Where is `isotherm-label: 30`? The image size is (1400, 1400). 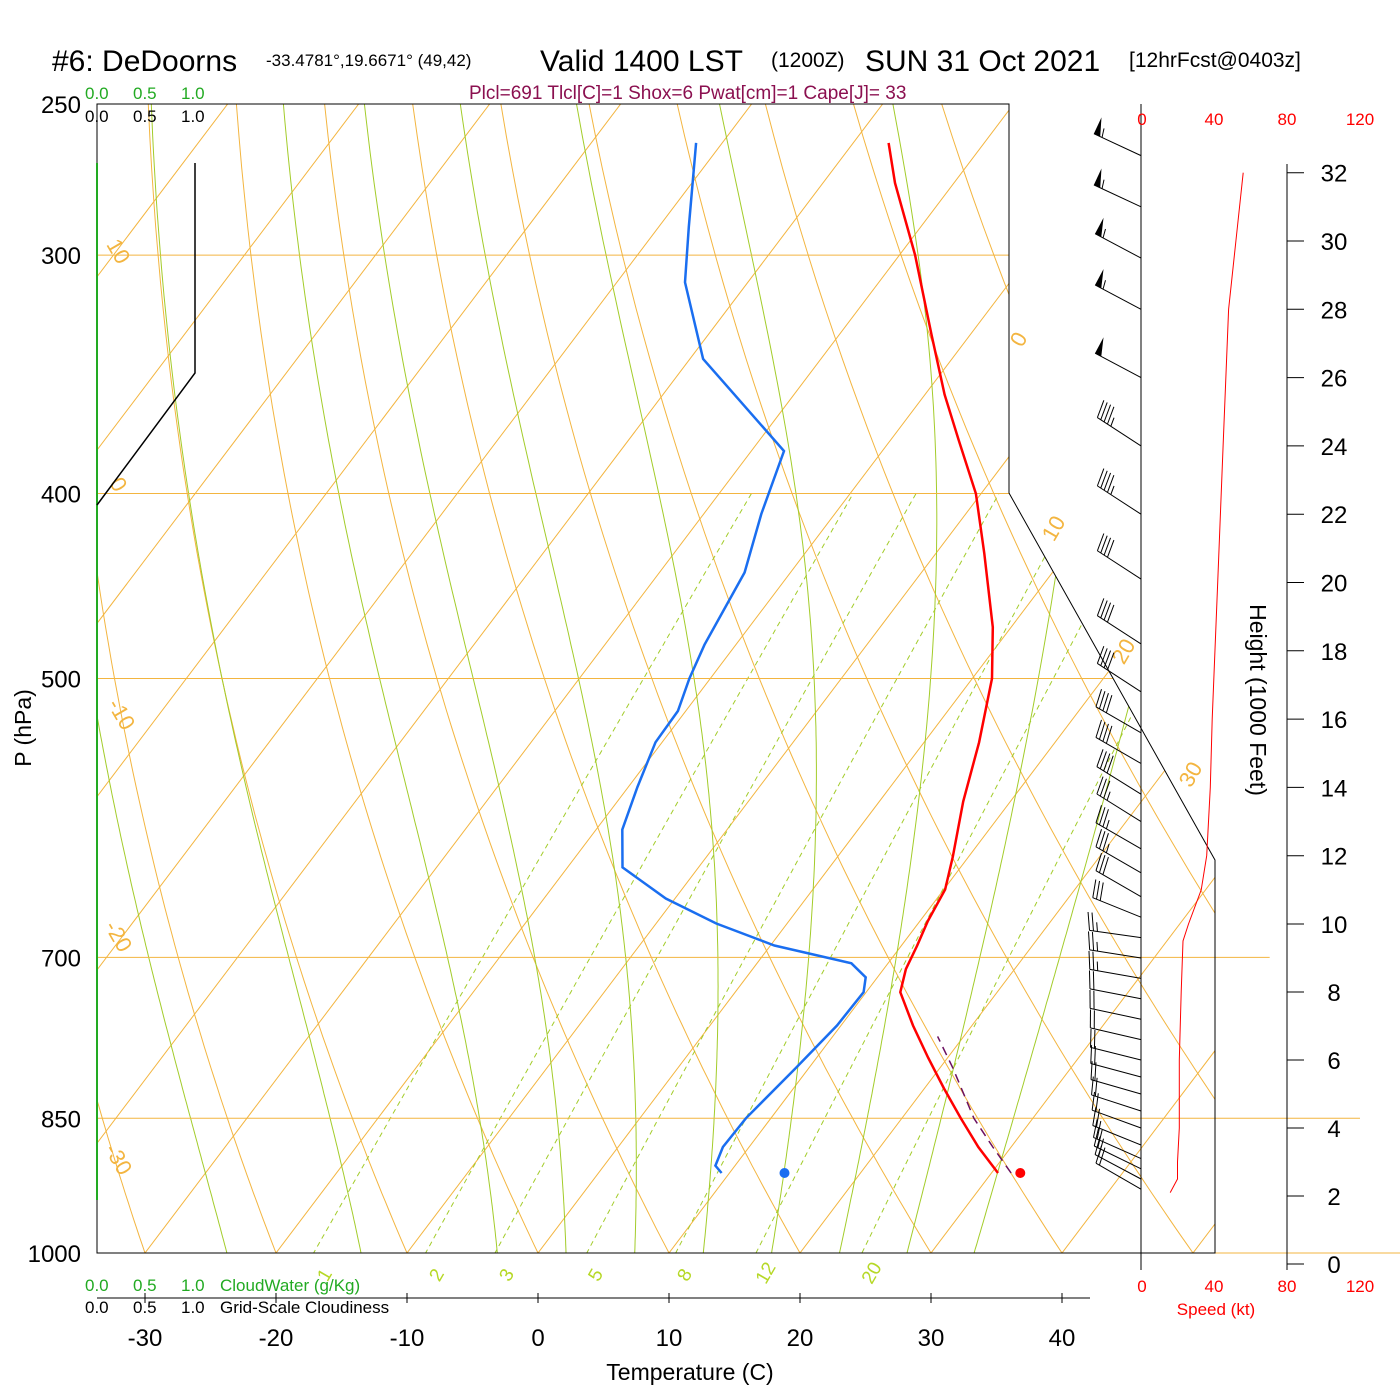
isotherm-label: 30 is located at coordinates (1191, 774).